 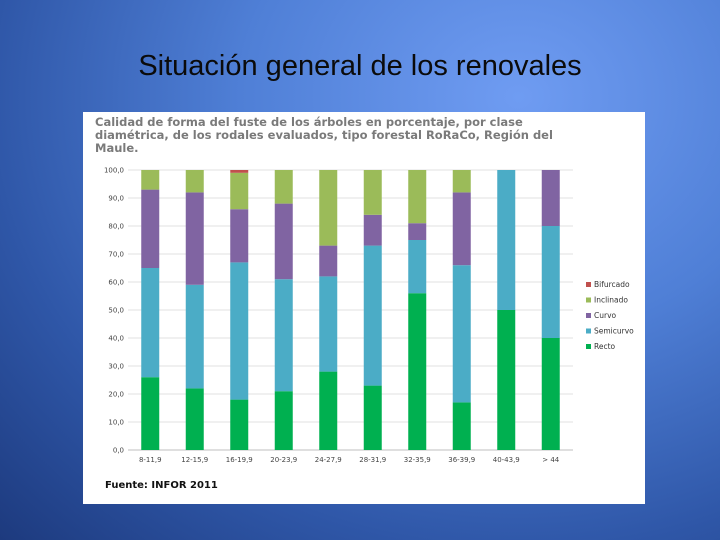 I want to click on x-tick-label: > 44, so click(x=551, y=460).